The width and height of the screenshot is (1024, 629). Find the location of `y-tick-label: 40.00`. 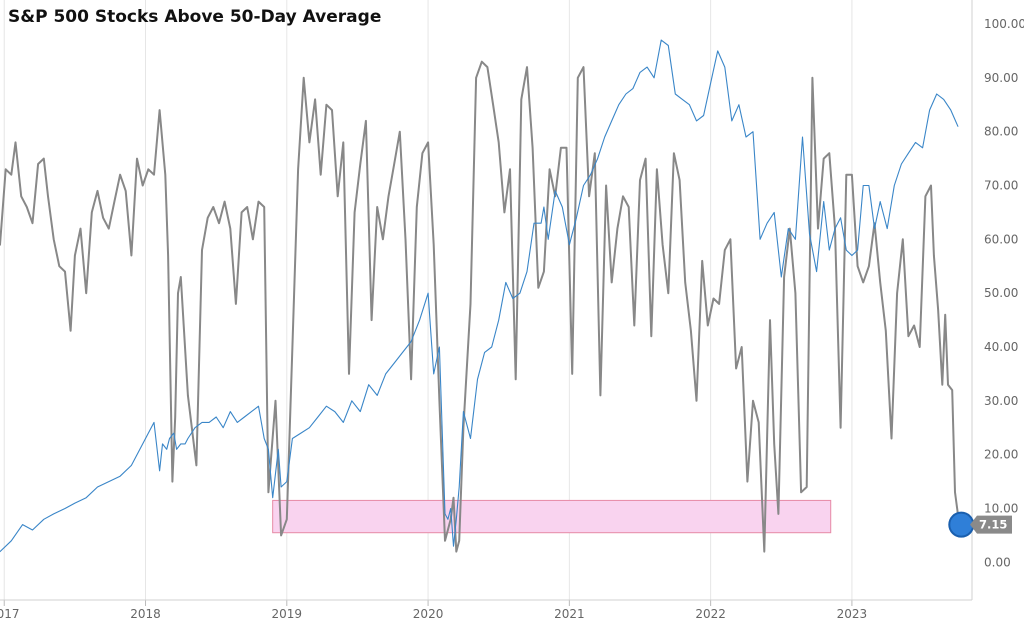

y-tick-label: 40.00 is located at coordinates (1001, 347).